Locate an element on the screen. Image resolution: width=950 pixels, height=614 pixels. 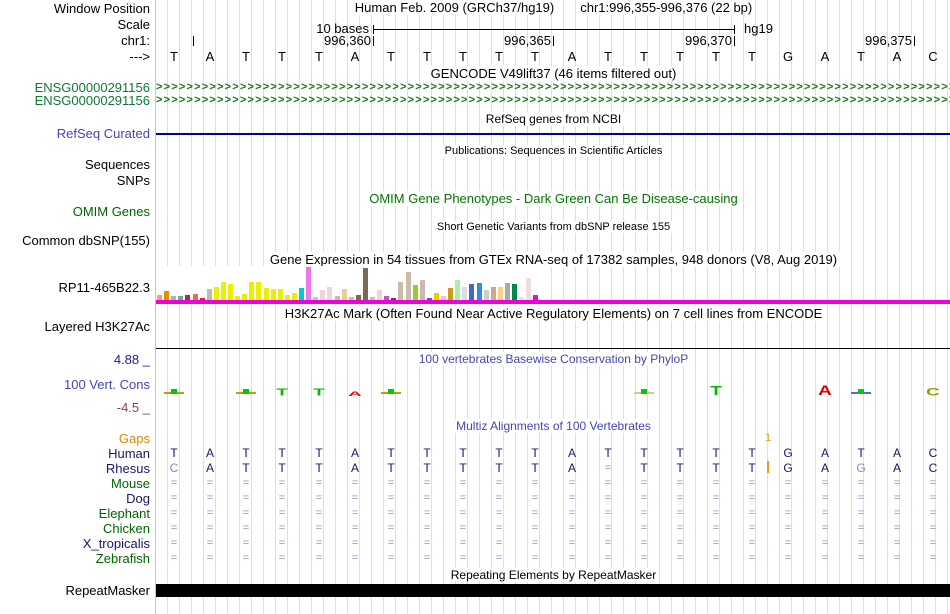
assembly-label: hg19 is located at coordinates (758, 28).